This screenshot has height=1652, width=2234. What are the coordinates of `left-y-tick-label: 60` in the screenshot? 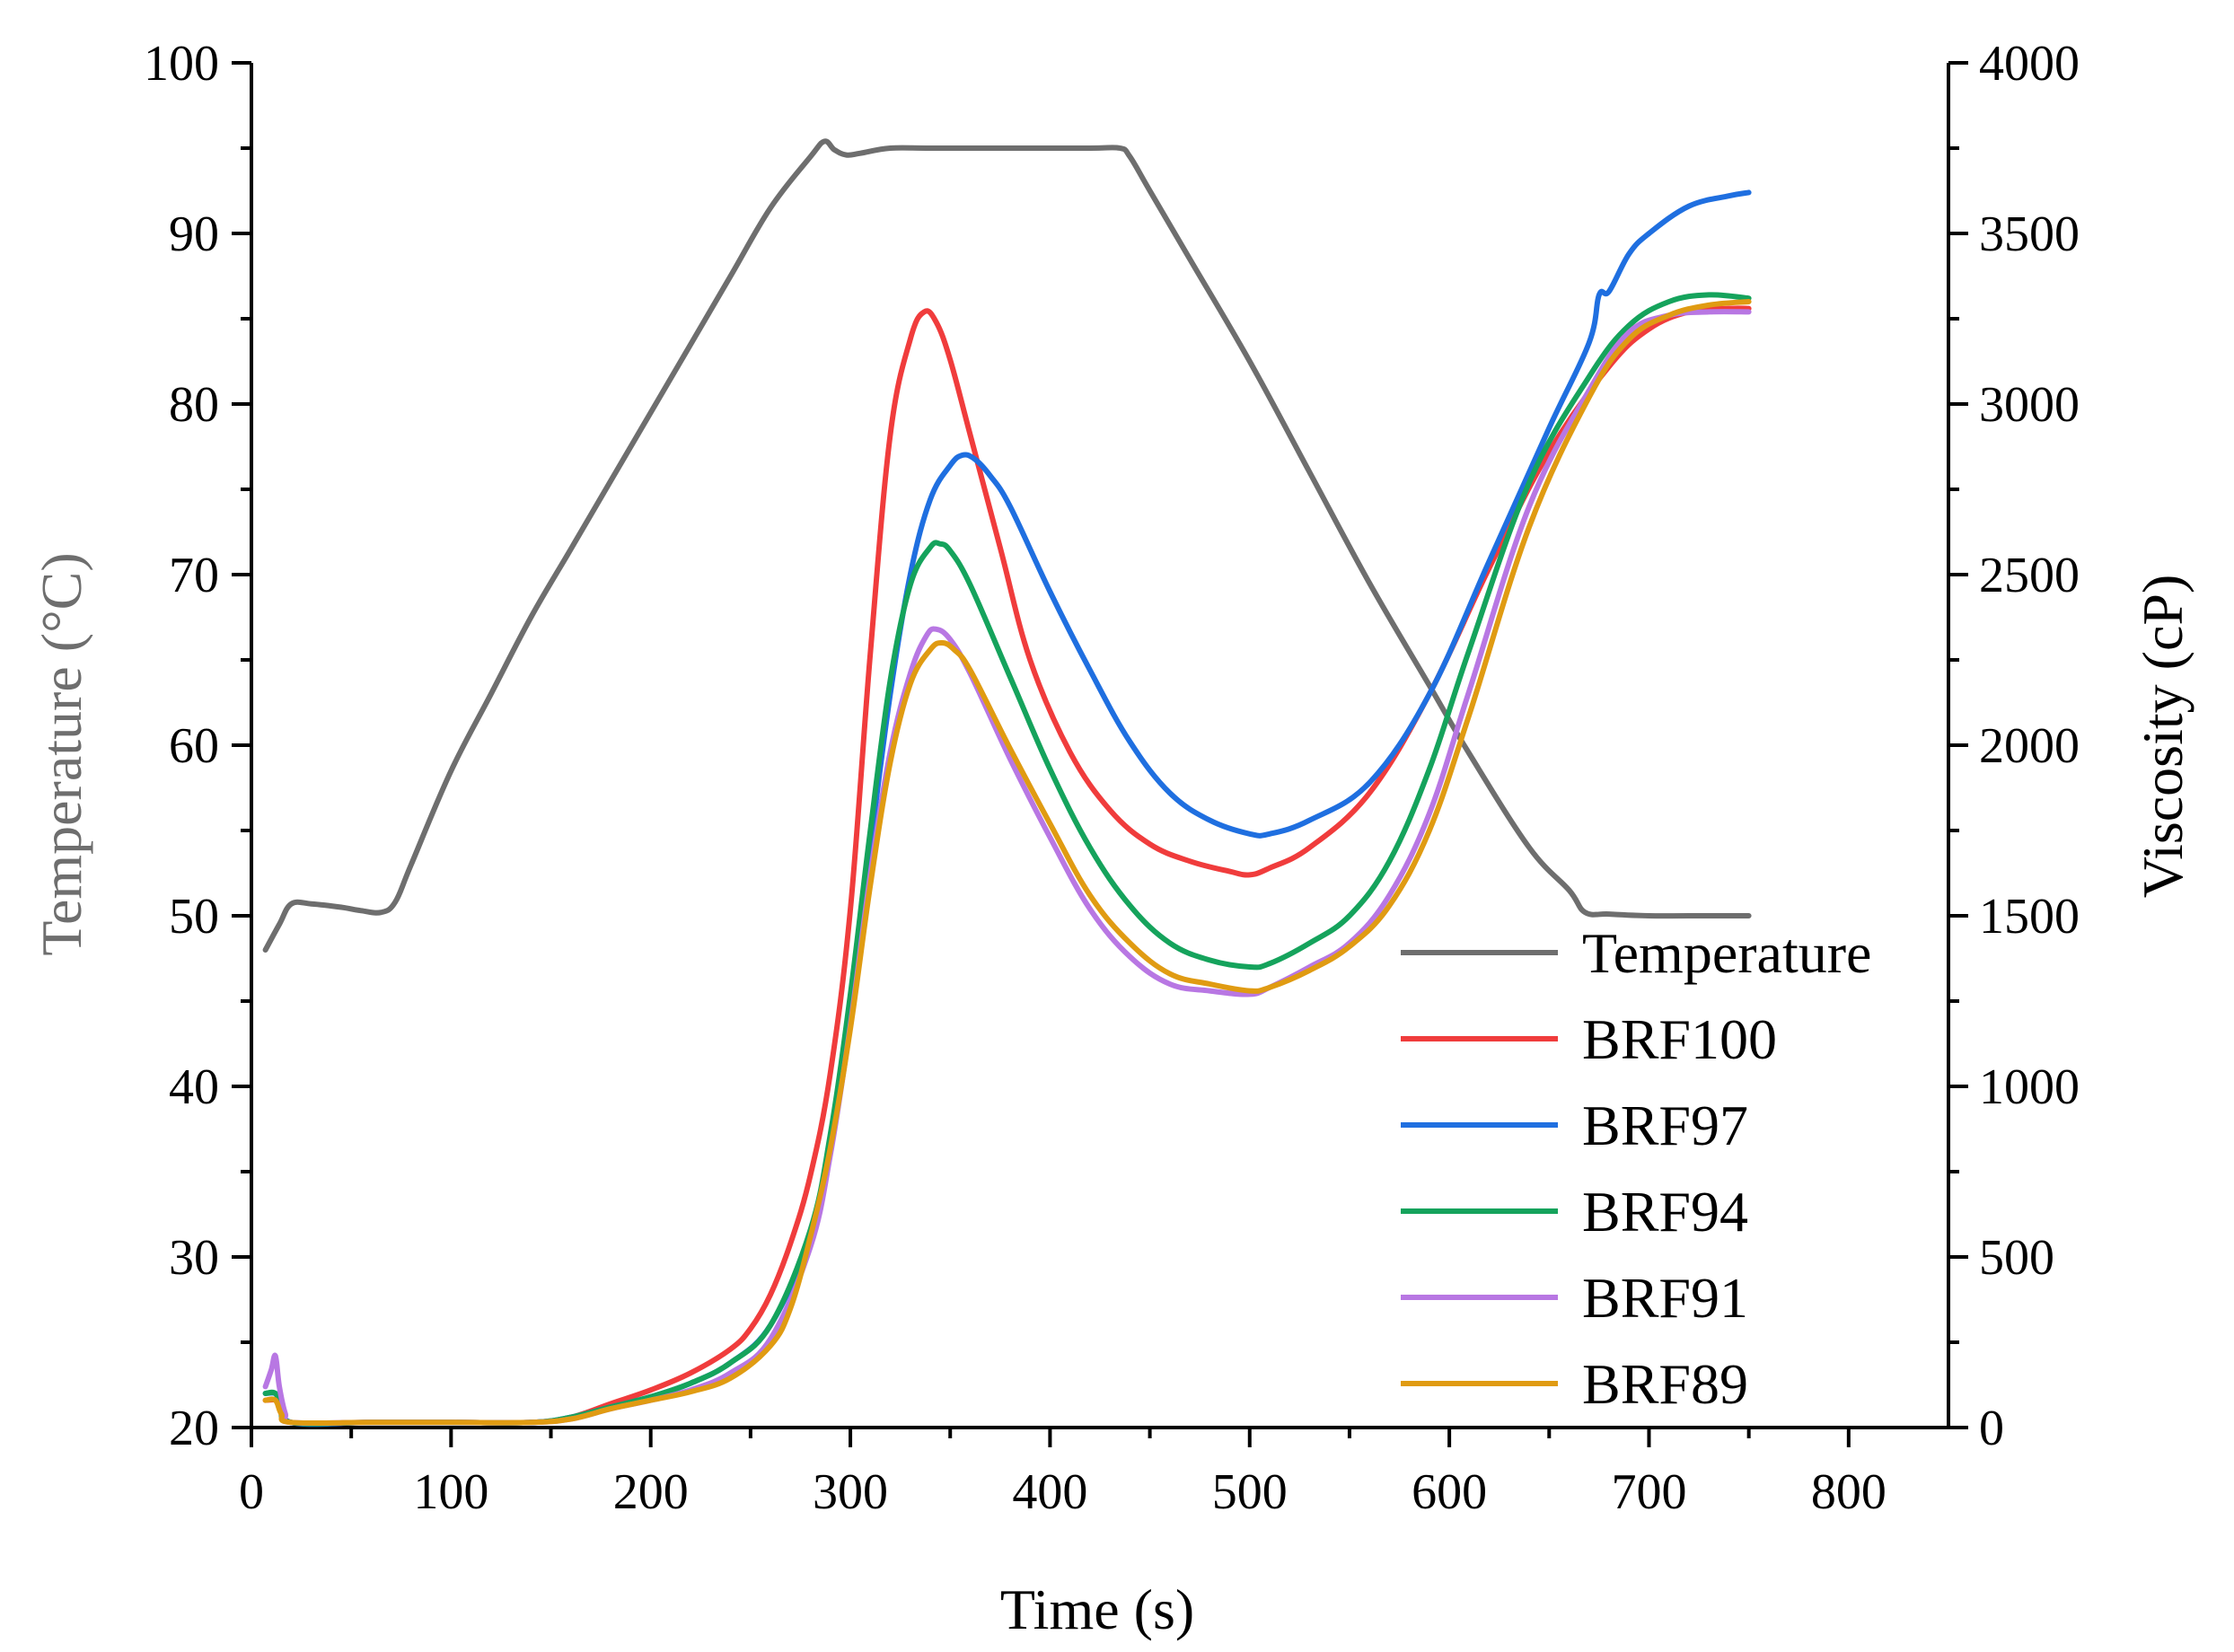 It's located at (194, 746).